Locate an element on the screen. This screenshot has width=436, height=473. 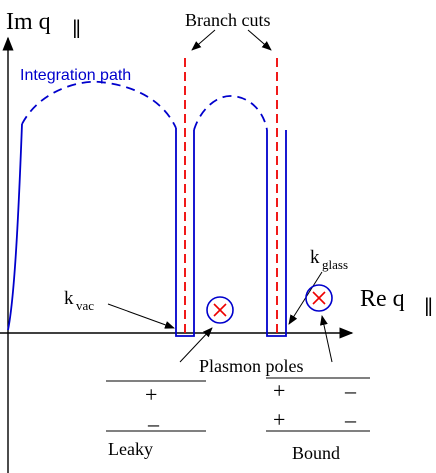
x-axis-label: Re q is located at coordinates (382, 299).